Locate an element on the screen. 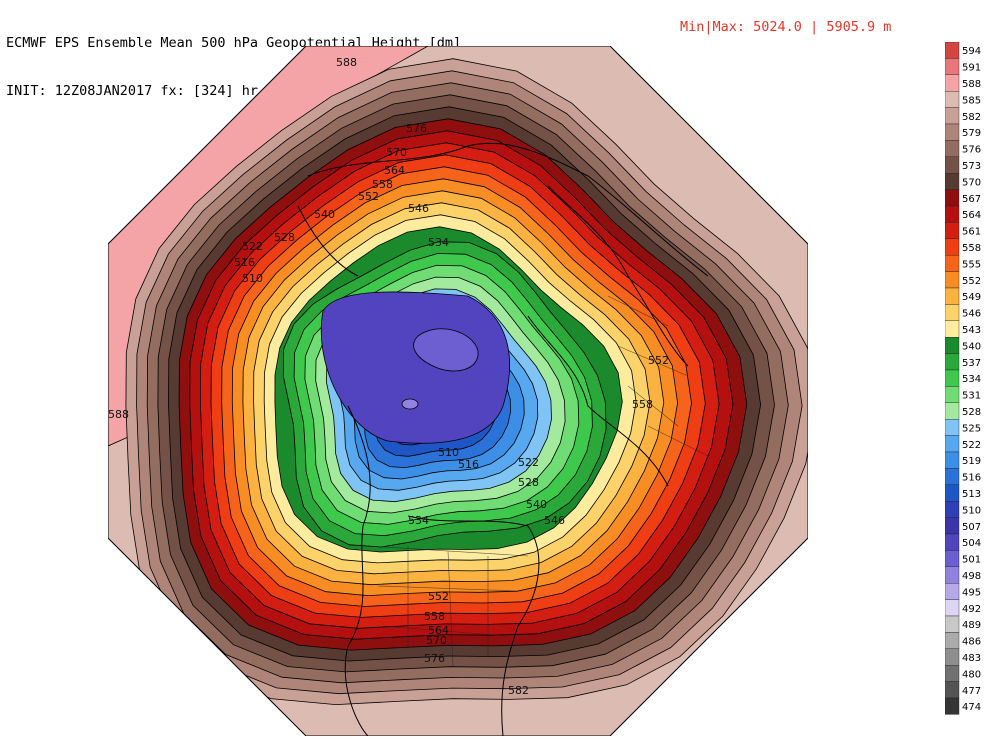 The width and height of the screenshot is (1000, 750). legend-label-513: 513 is located at coordinates (971, 494).